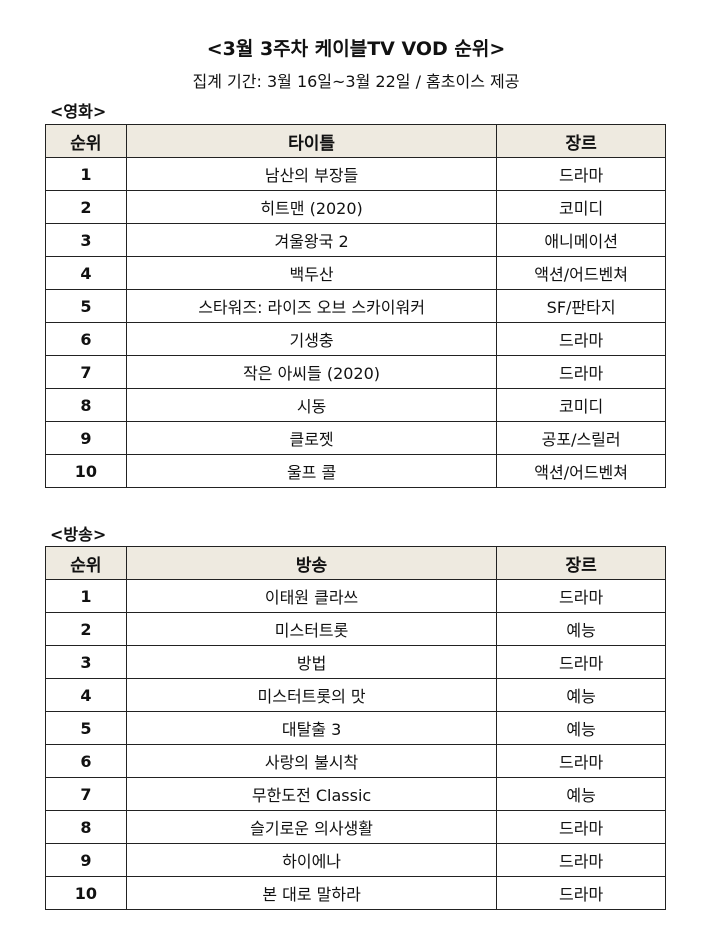  I want to click on title-cell: 사랑의 불시착, so click(311, 761).